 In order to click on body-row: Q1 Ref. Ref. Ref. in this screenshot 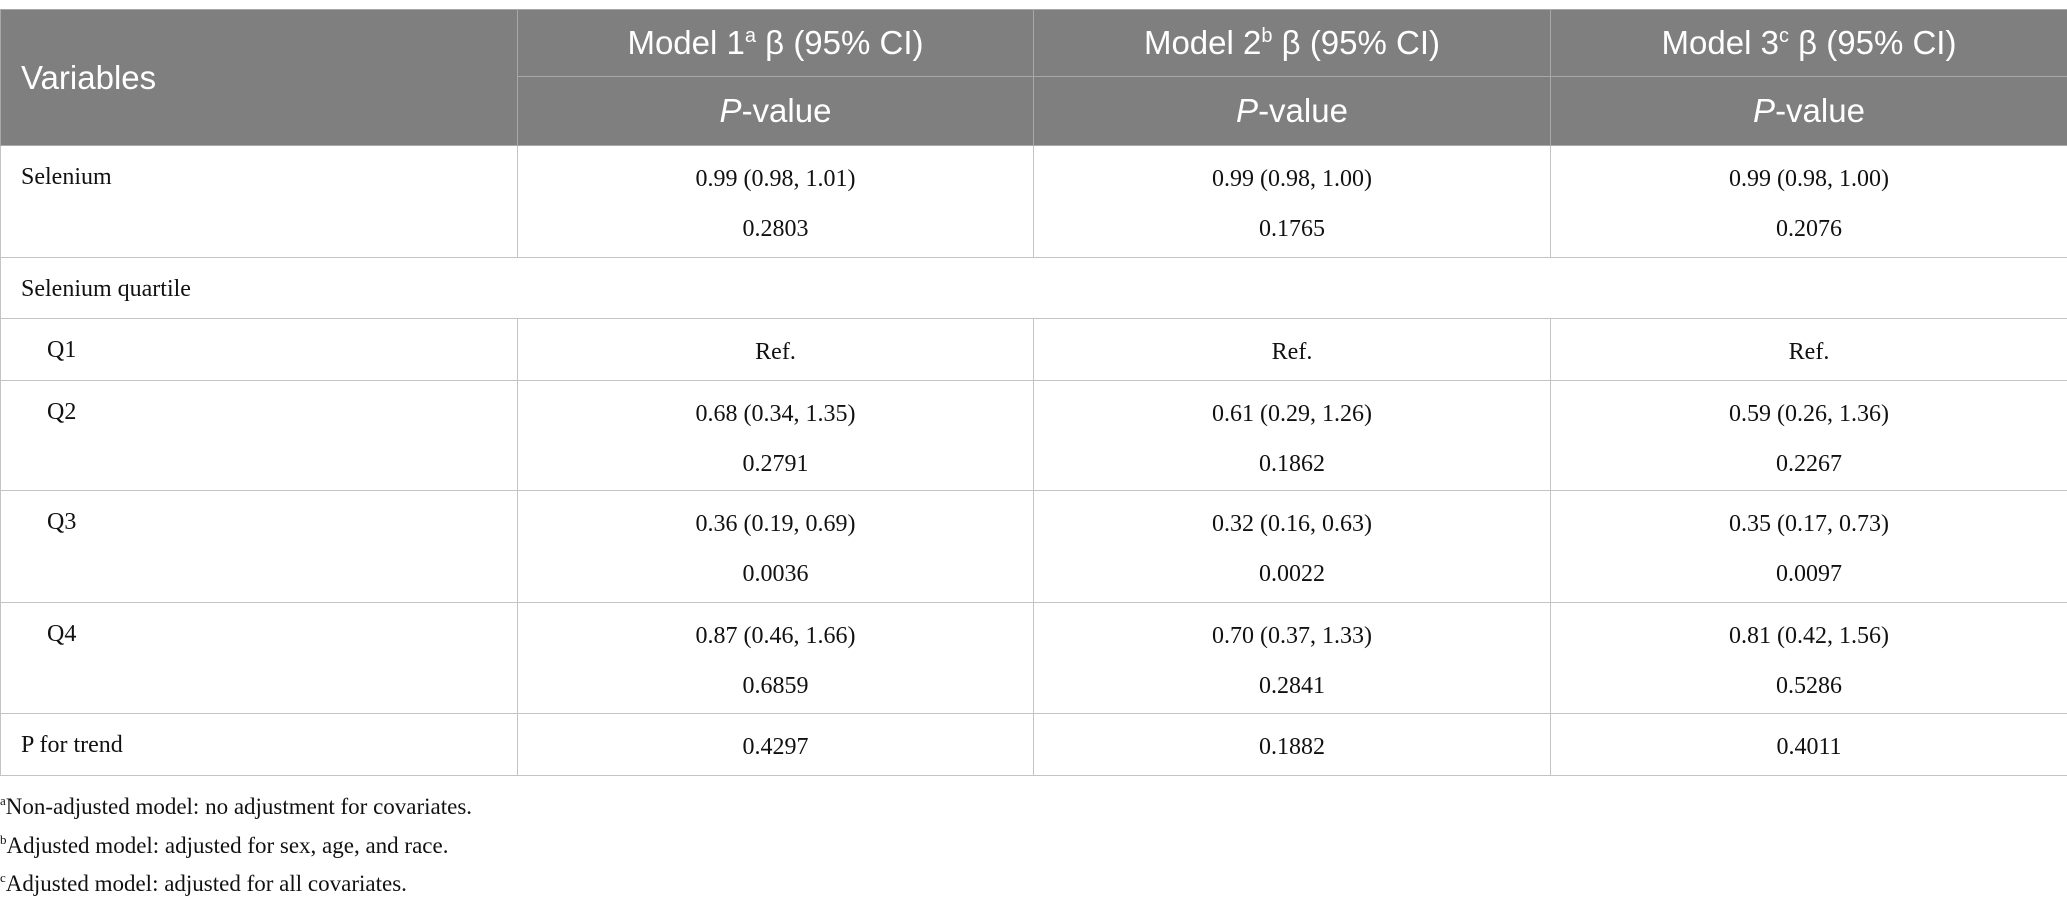, I will do `click(1033, 349)`.